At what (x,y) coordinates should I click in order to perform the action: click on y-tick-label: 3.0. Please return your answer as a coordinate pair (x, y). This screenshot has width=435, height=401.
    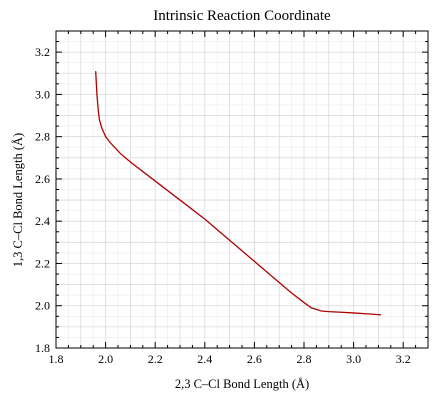
    Looking at the image, I should click on (42, 94).